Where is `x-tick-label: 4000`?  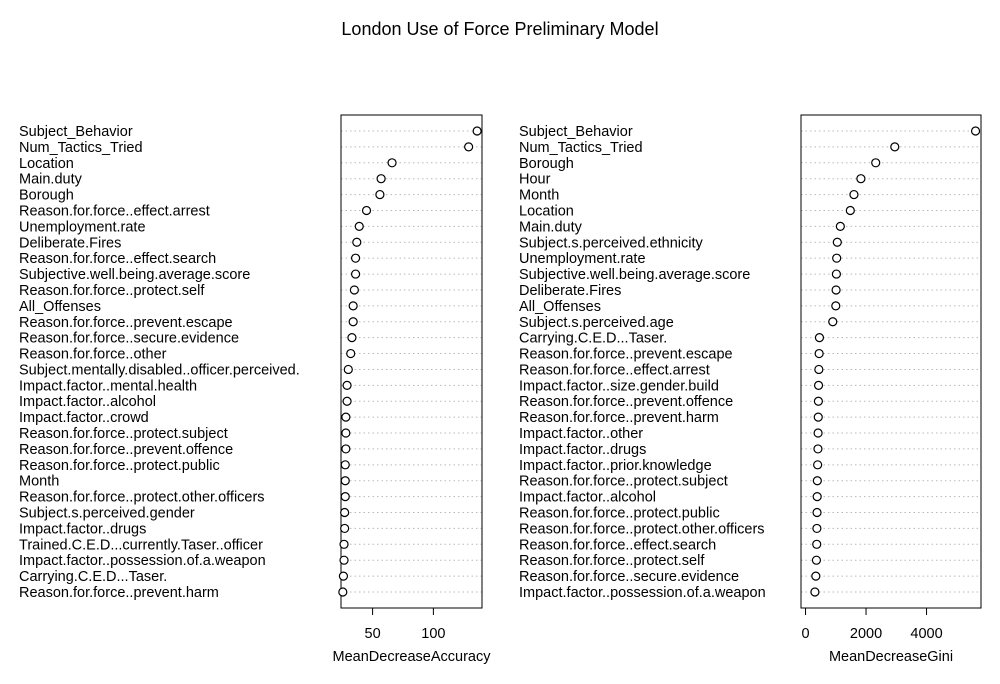
x-tick-label: 4000 is located at coordinates (926, 634).